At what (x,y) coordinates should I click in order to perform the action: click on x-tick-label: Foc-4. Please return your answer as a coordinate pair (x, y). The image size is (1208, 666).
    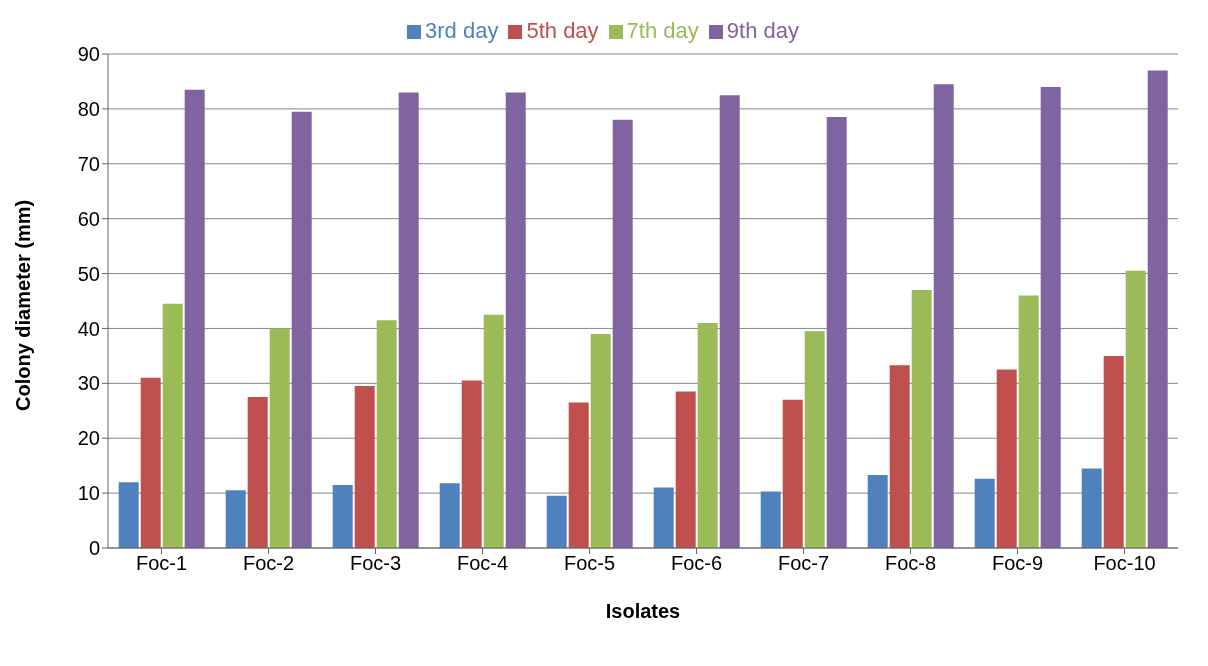
    Looking at the image, I should click on (482, 563).